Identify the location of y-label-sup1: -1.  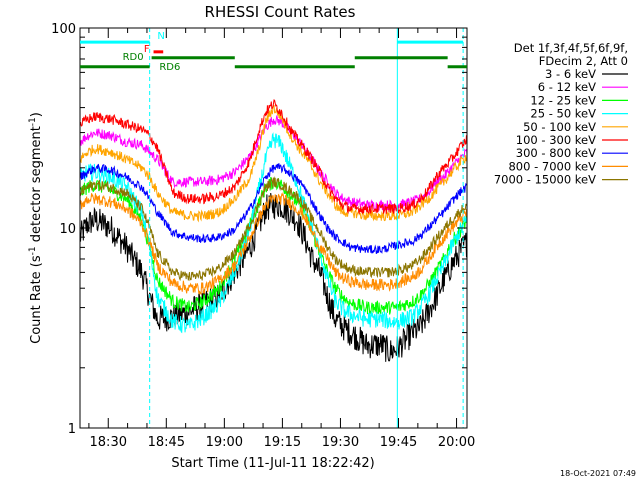
(33, 250).